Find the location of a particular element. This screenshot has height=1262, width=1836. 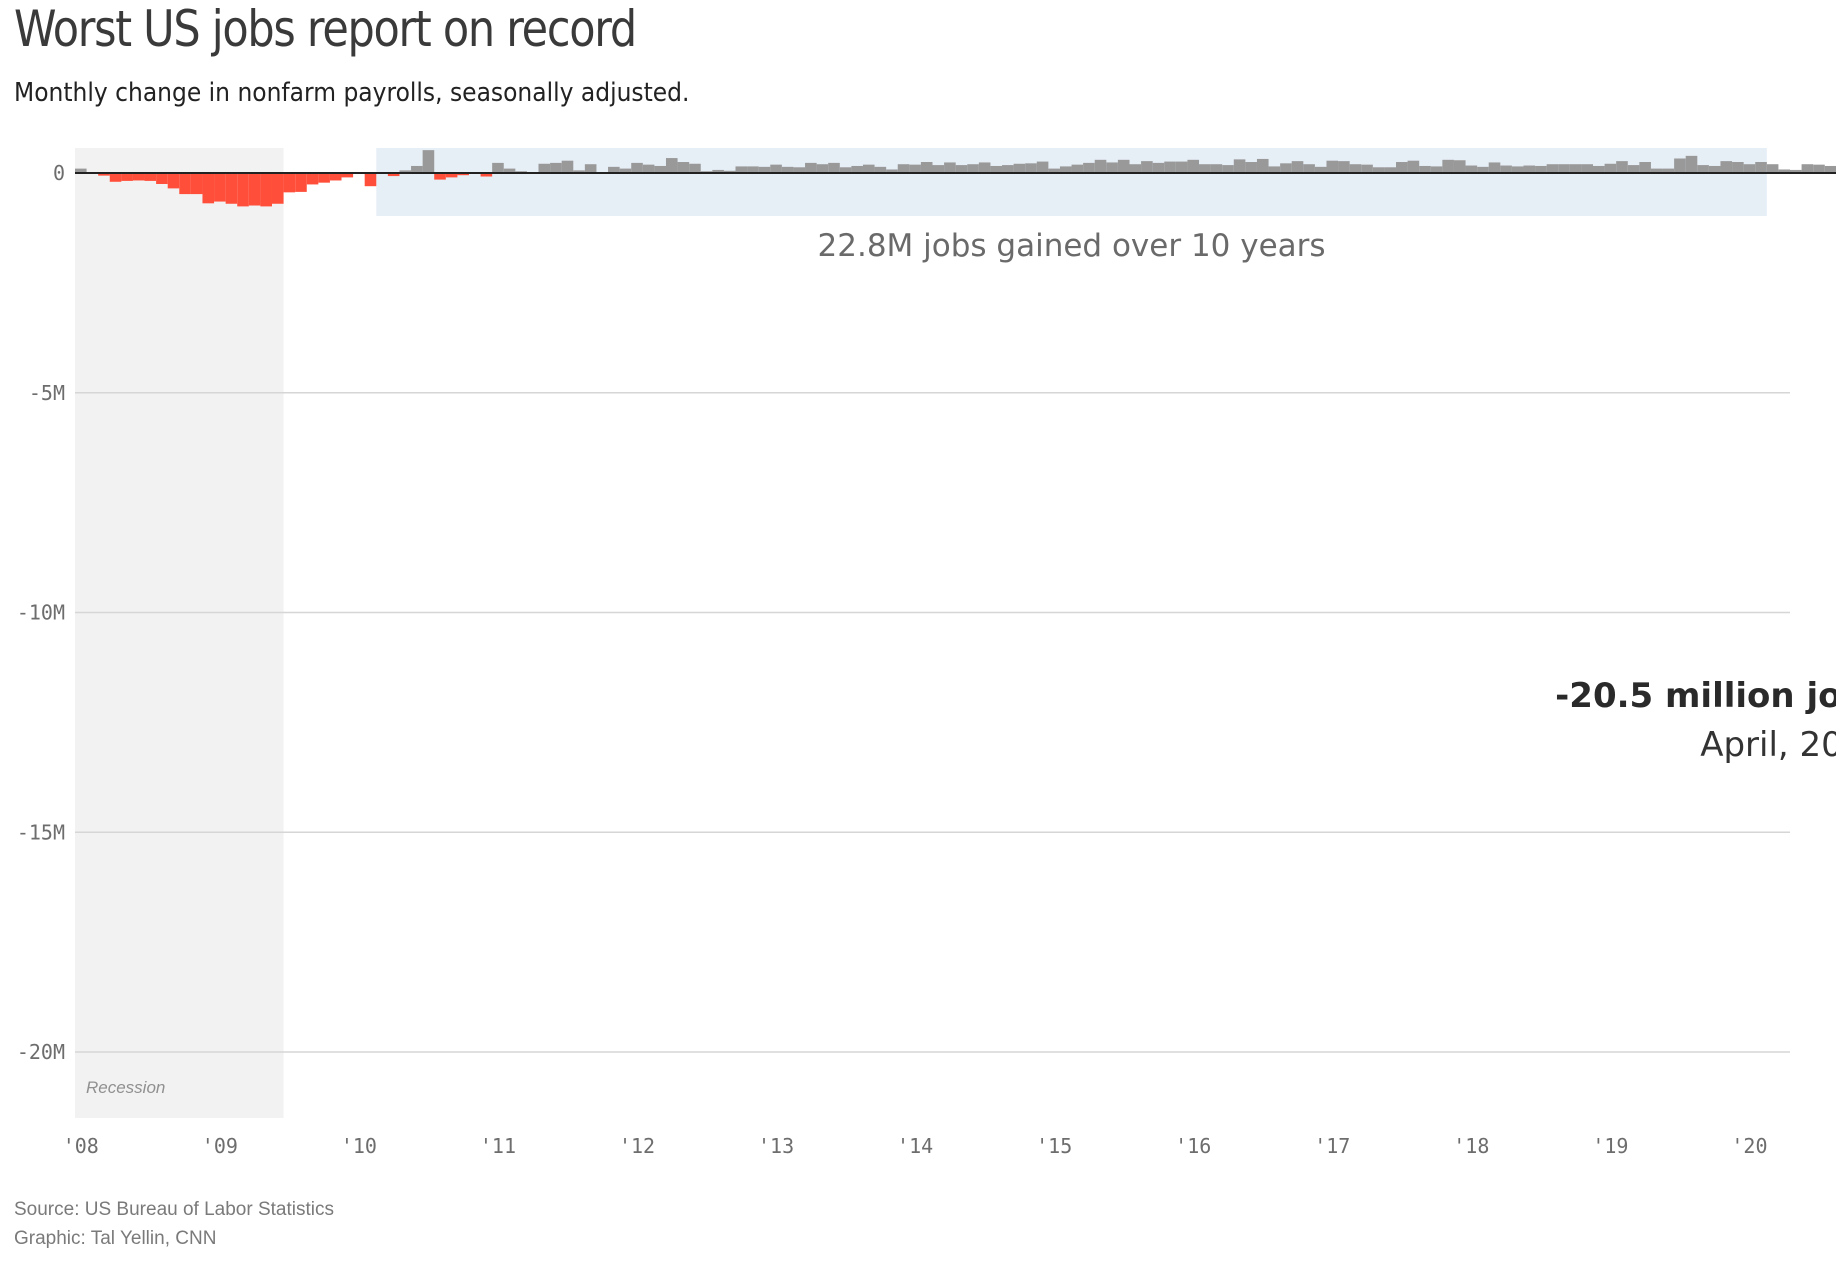

x-tick-label: '17 is located at coordinates (1332, 1146).